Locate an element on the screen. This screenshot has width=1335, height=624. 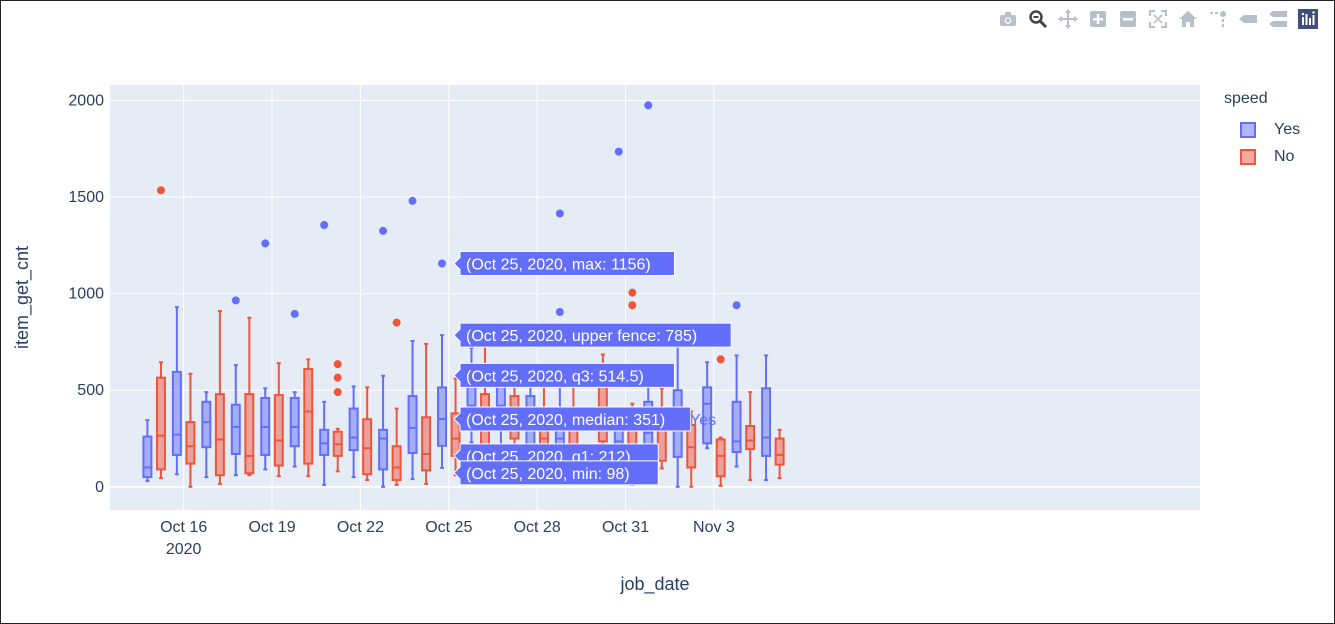
hover-closest-icon is located at coordinates (1248, 19).